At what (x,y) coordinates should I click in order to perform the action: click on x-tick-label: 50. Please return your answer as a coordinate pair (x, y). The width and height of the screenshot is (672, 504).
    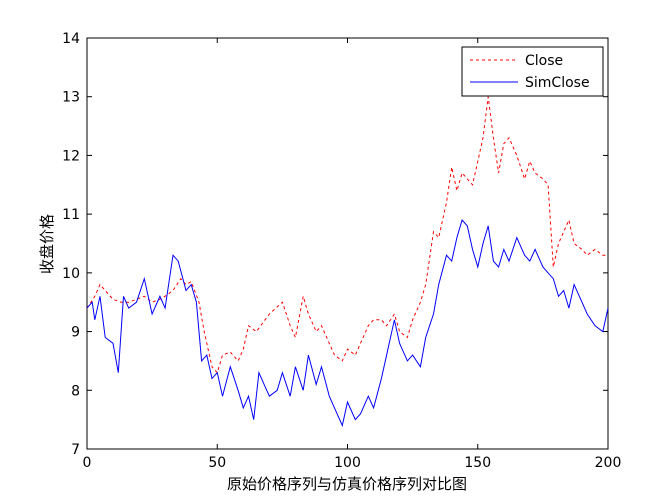
    Looking at the image, I should click on (217, 463).